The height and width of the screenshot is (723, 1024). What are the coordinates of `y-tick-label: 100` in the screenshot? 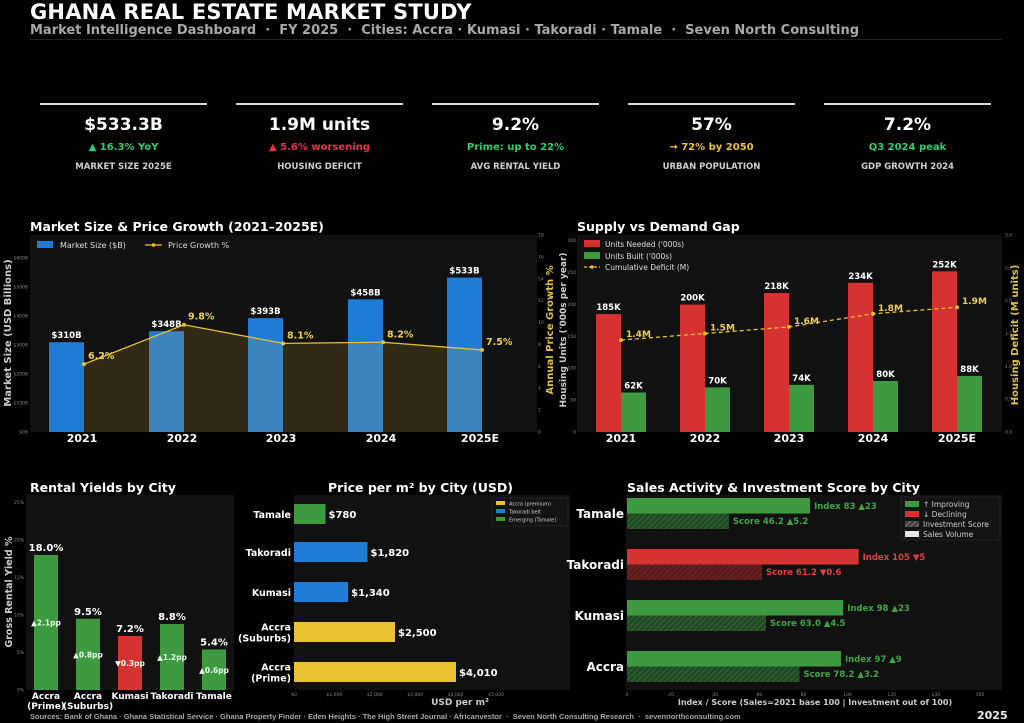 It's located at (571, 369).